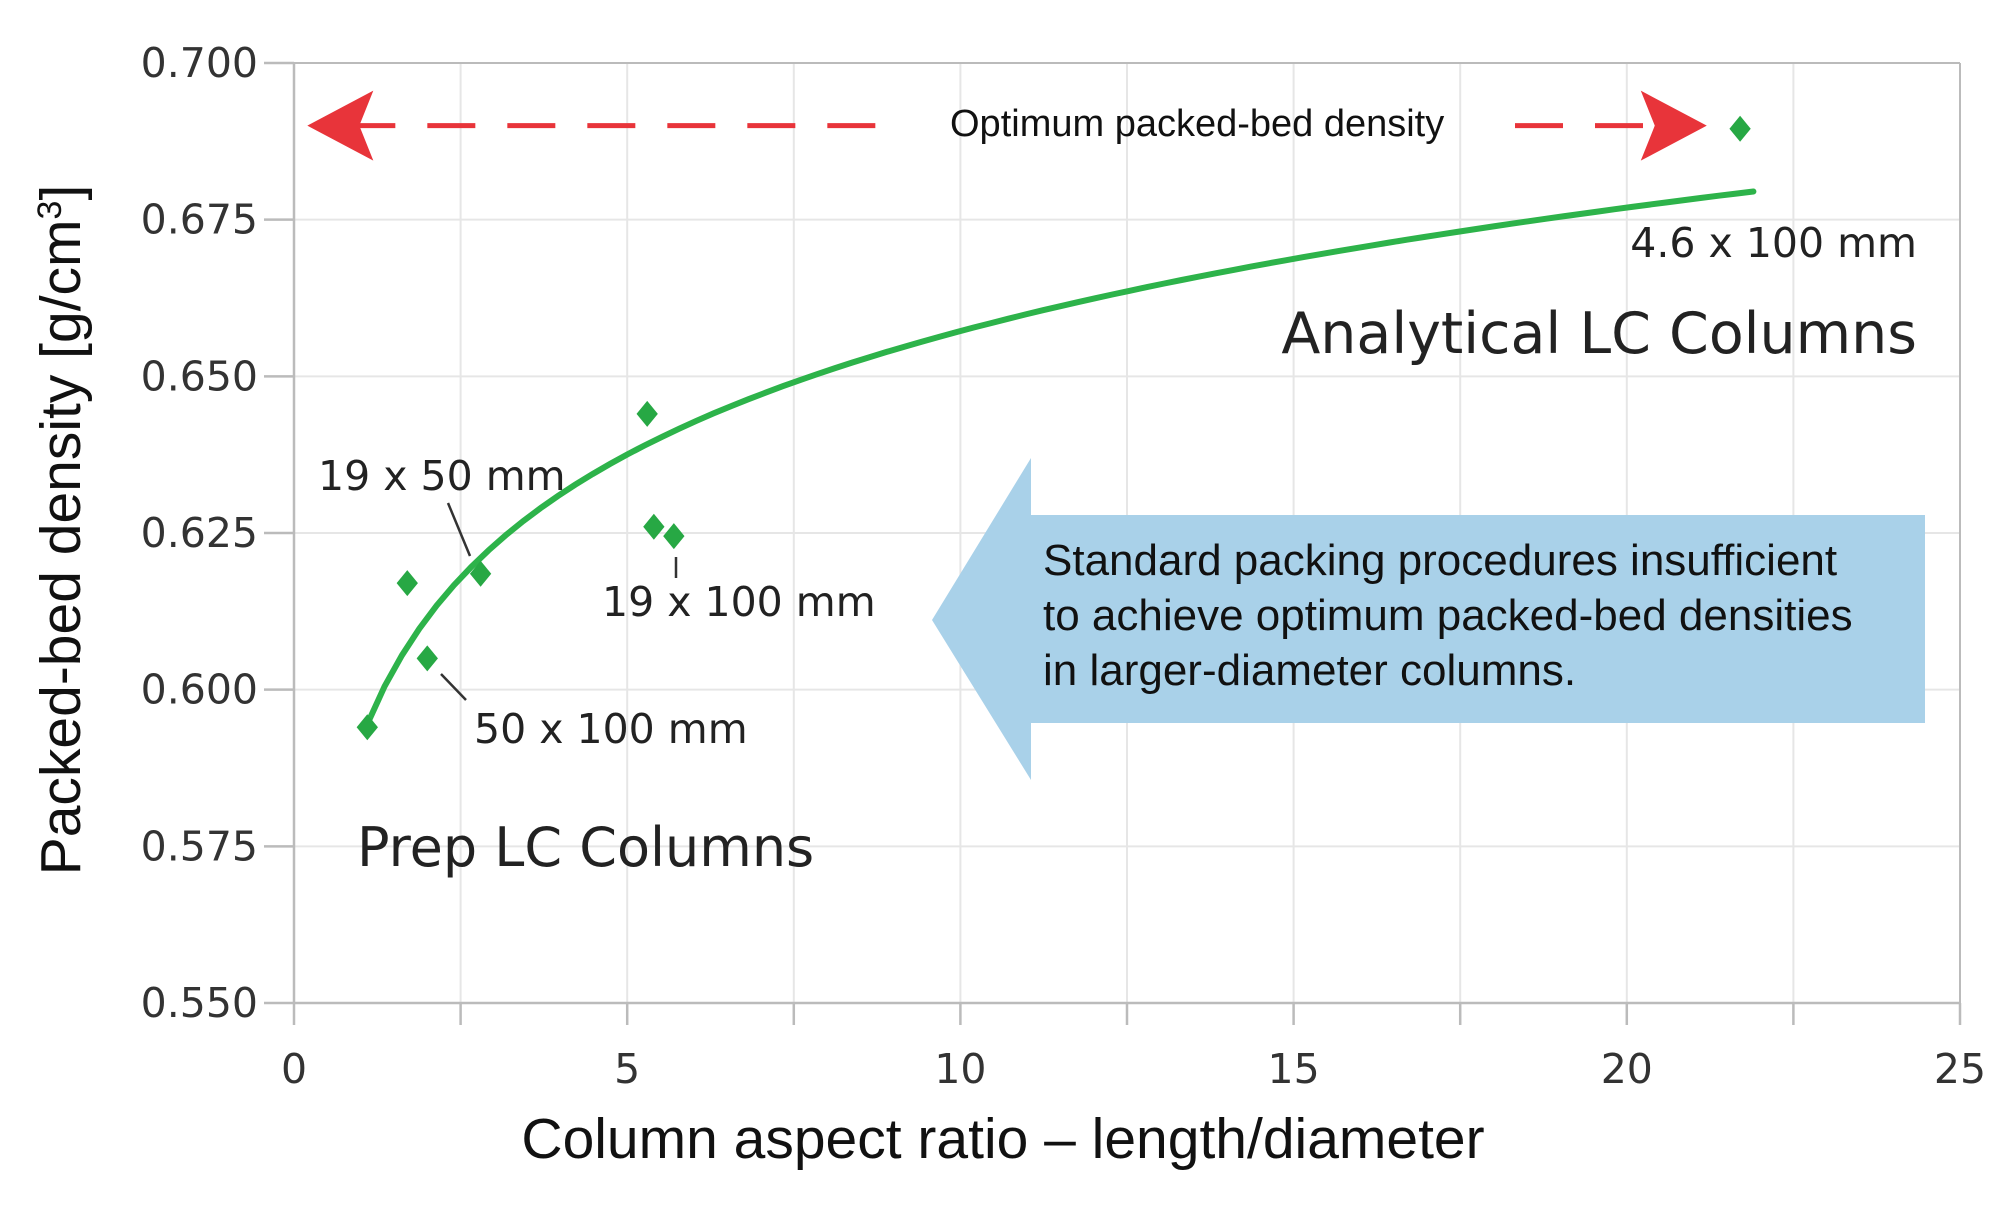  I want to click on leader-lines, so click(559, 601).